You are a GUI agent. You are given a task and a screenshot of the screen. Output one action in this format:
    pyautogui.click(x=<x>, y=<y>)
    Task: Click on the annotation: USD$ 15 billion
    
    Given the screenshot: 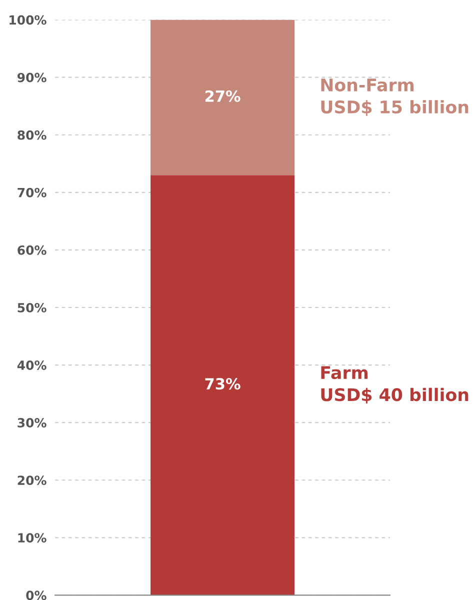 What is the action you would take?
    pyautogui.click(x=394, y=108)
    